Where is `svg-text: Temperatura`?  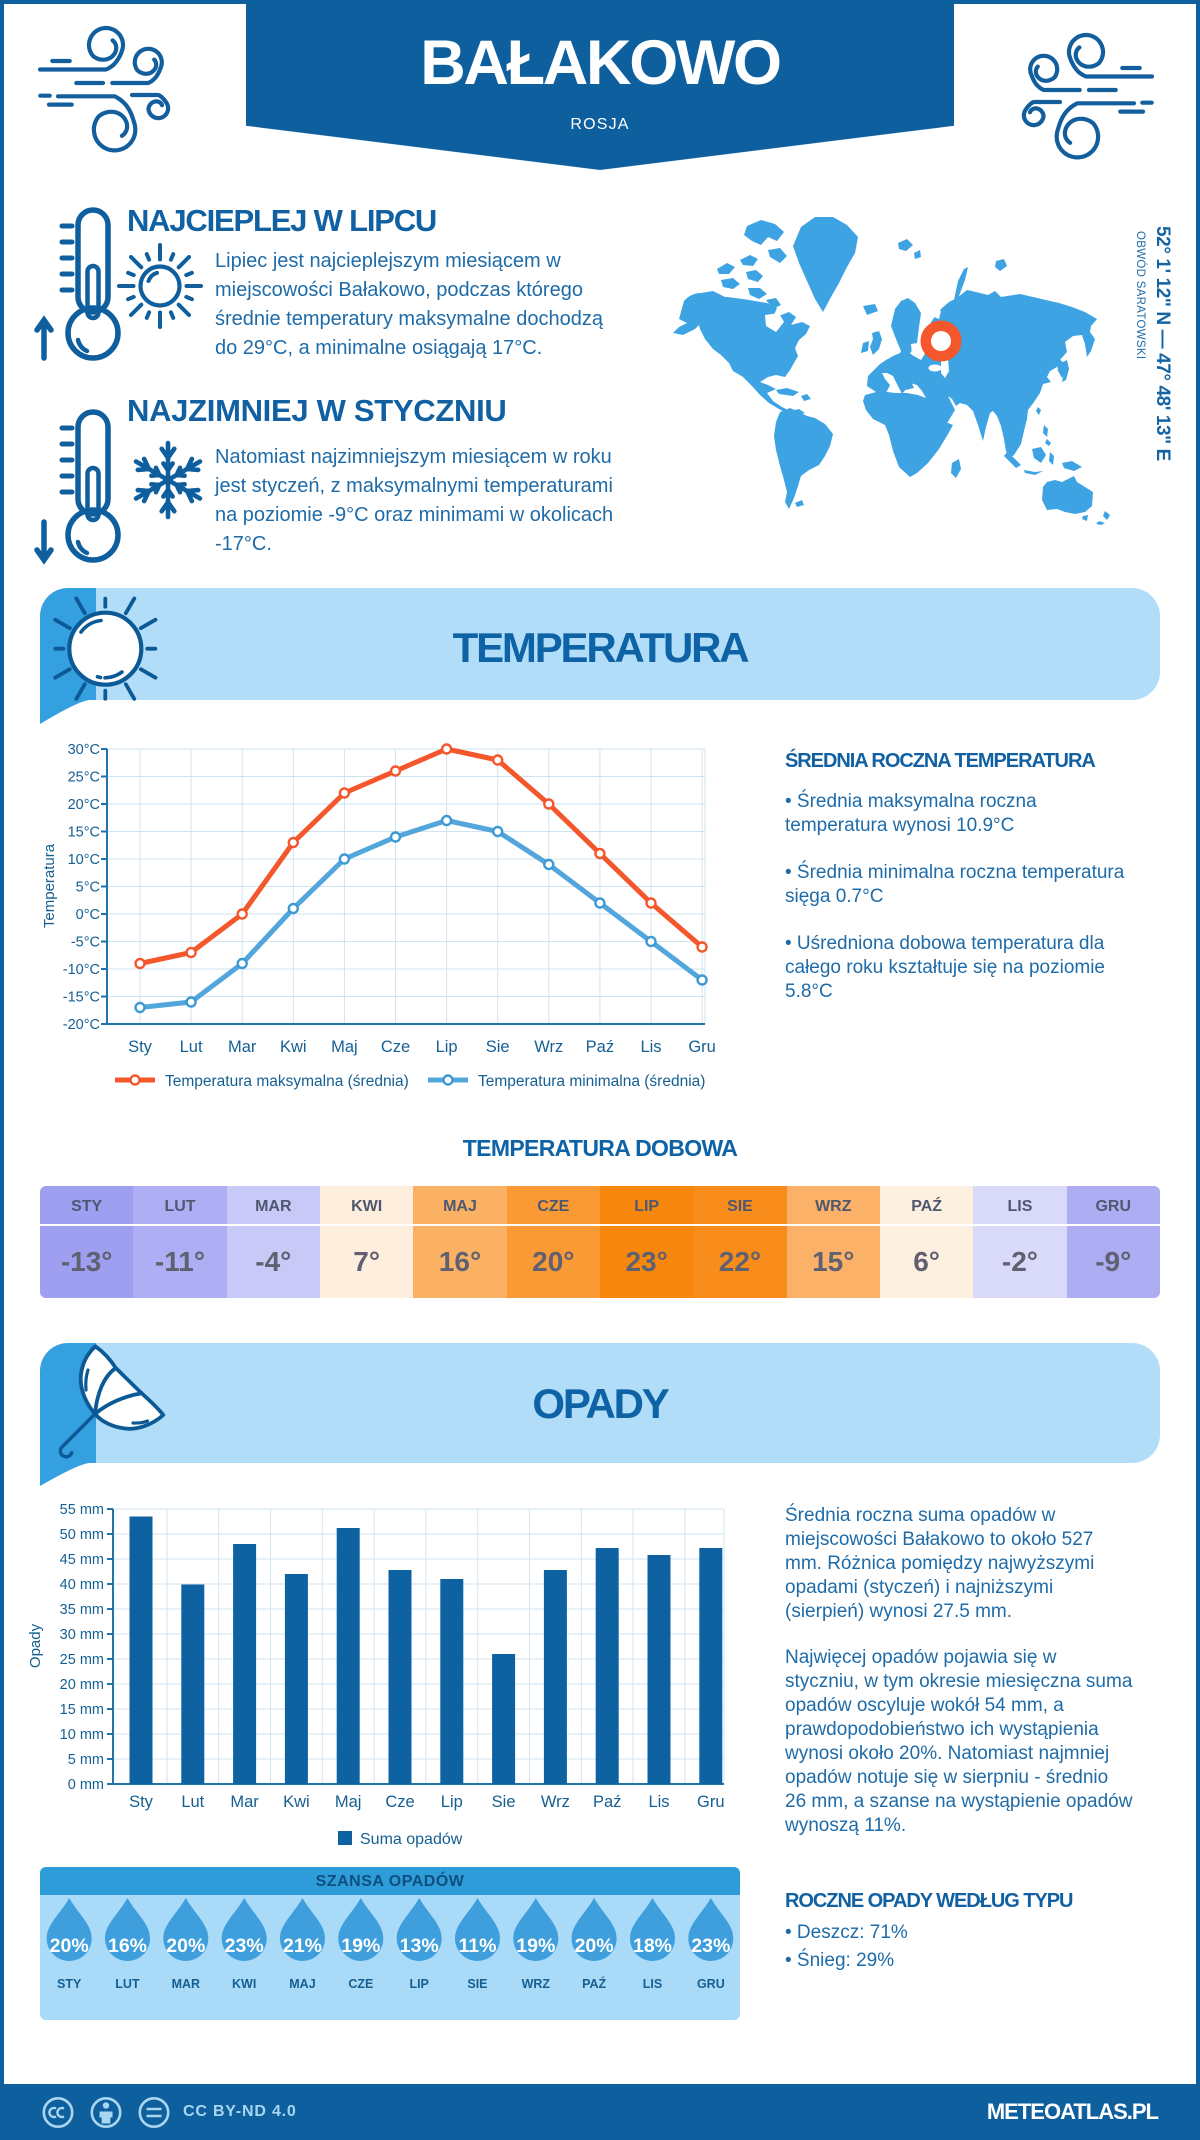 svg-text: Temperatura is located at coordinates (49, 885).